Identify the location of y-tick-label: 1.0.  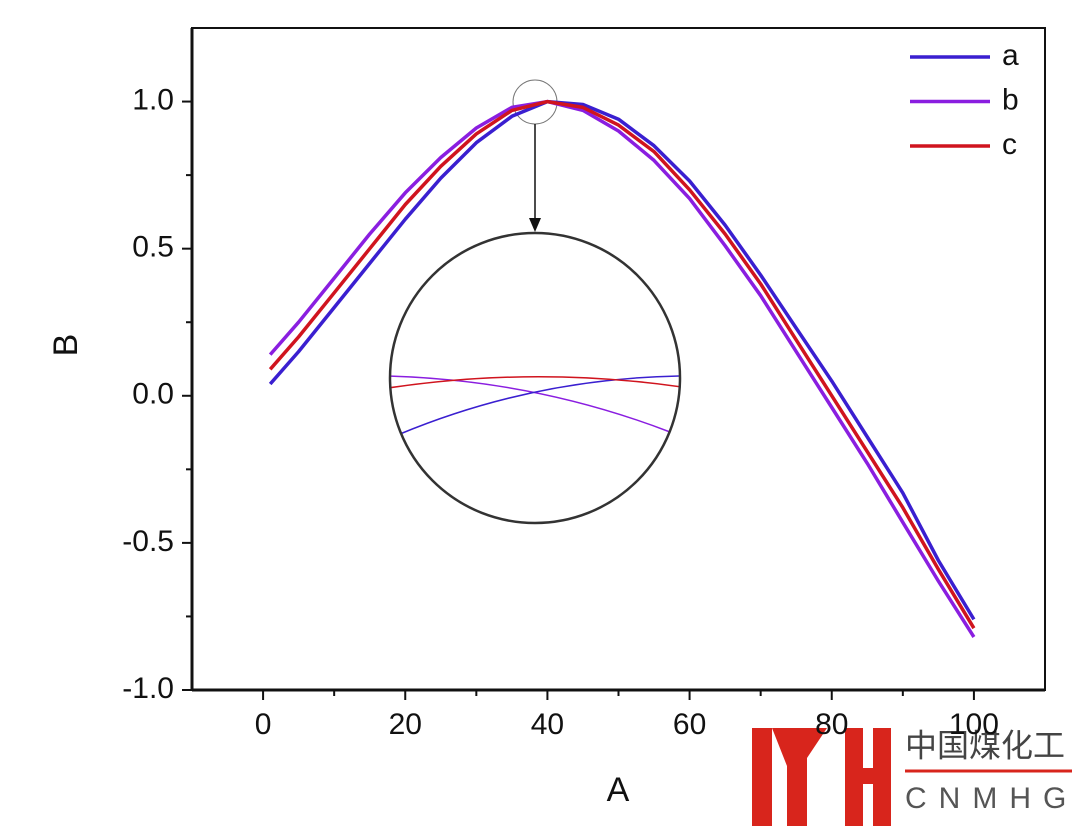
(153, 99).